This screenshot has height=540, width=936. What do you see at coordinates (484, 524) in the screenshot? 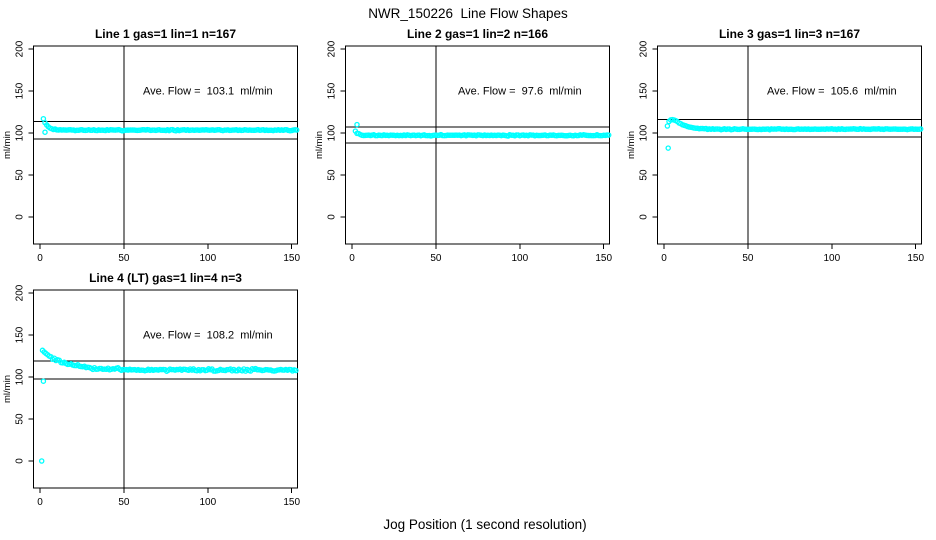
I see `x-axis-label: Jog Position (1 second resolution)` at bounding box center [484, 524].